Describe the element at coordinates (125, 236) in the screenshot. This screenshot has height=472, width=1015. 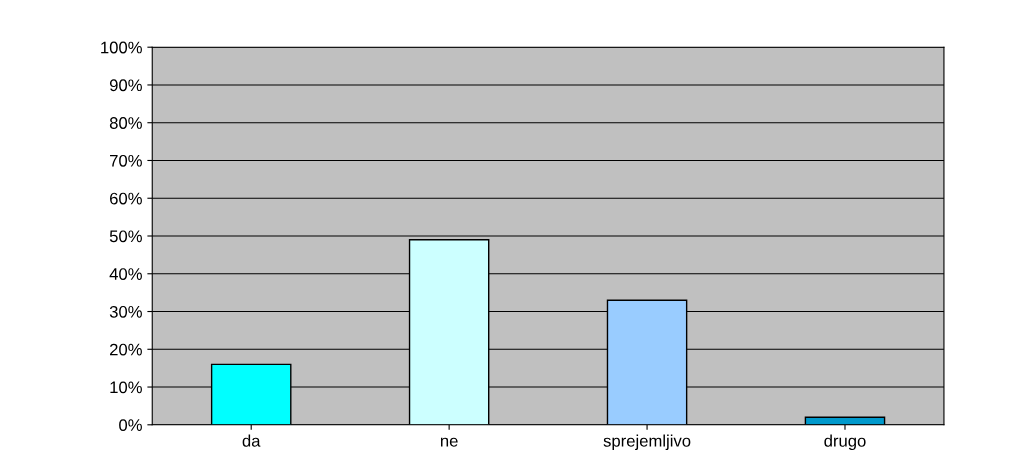
I see `y-tick-label: 50%` at that location.